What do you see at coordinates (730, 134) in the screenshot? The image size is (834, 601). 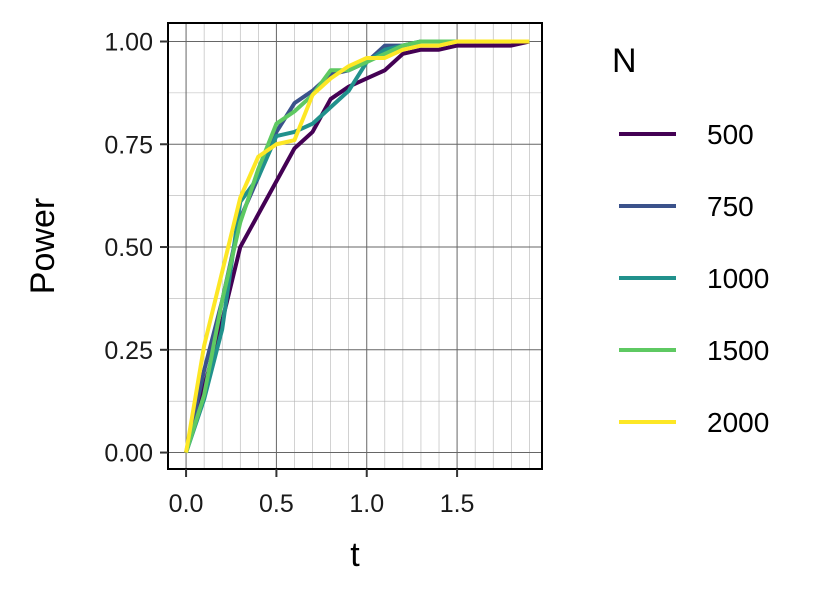 I see `legend-label-500: 500` at bounding box center [730, 134].